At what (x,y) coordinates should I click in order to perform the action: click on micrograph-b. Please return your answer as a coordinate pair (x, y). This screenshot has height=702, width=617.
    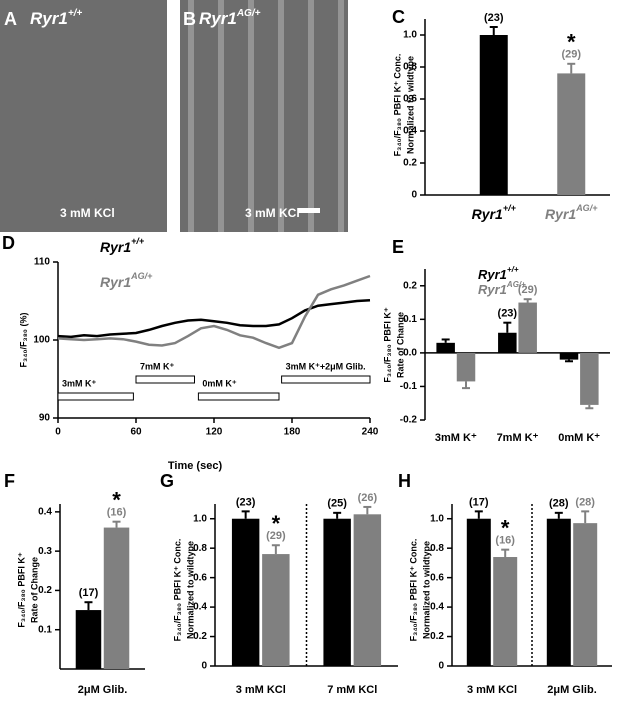
    Looking at the image, I should click on (264, 116).